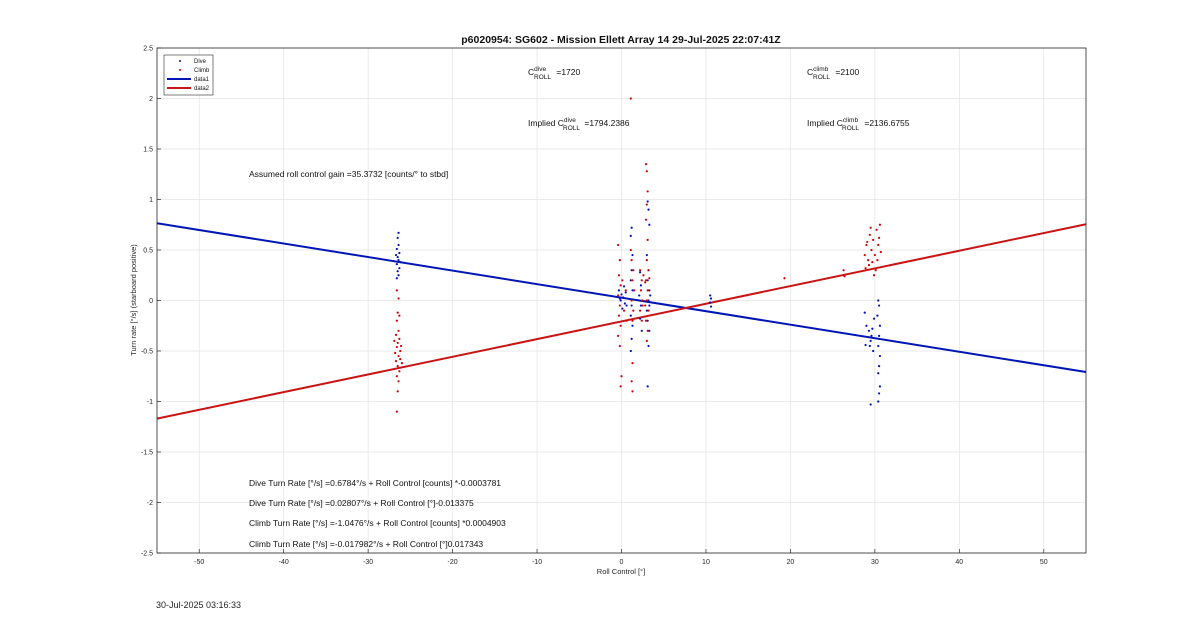 Image resolution: width=1200 pixels, height=622 pixels. I want to click on implied-climb-prefix: Implied C, so click(825, 123).